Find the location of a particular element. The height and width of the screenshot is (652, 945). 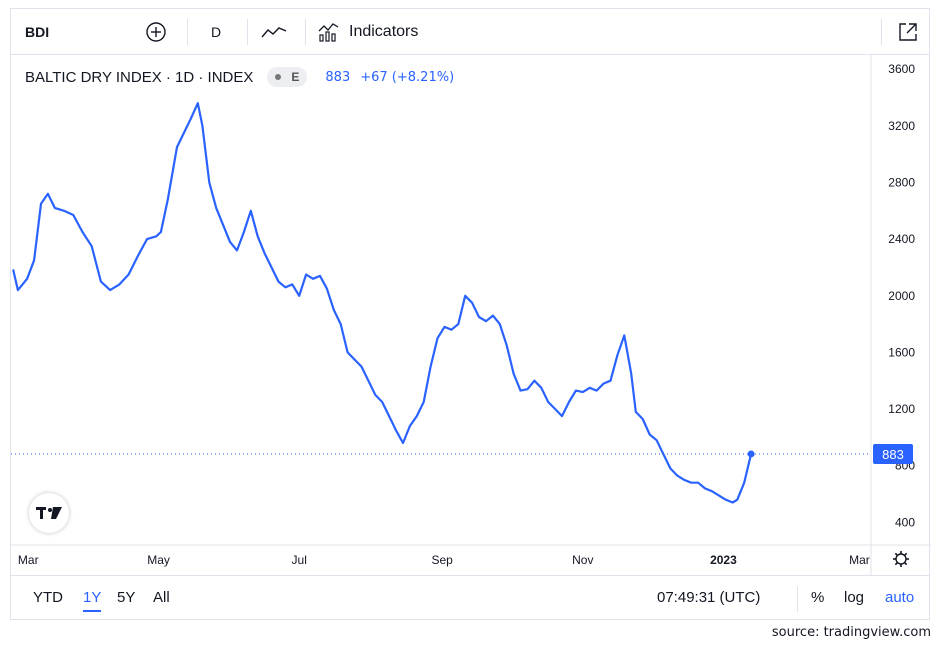

range-ytd-button: YTD is located at coordinates (48, 597).